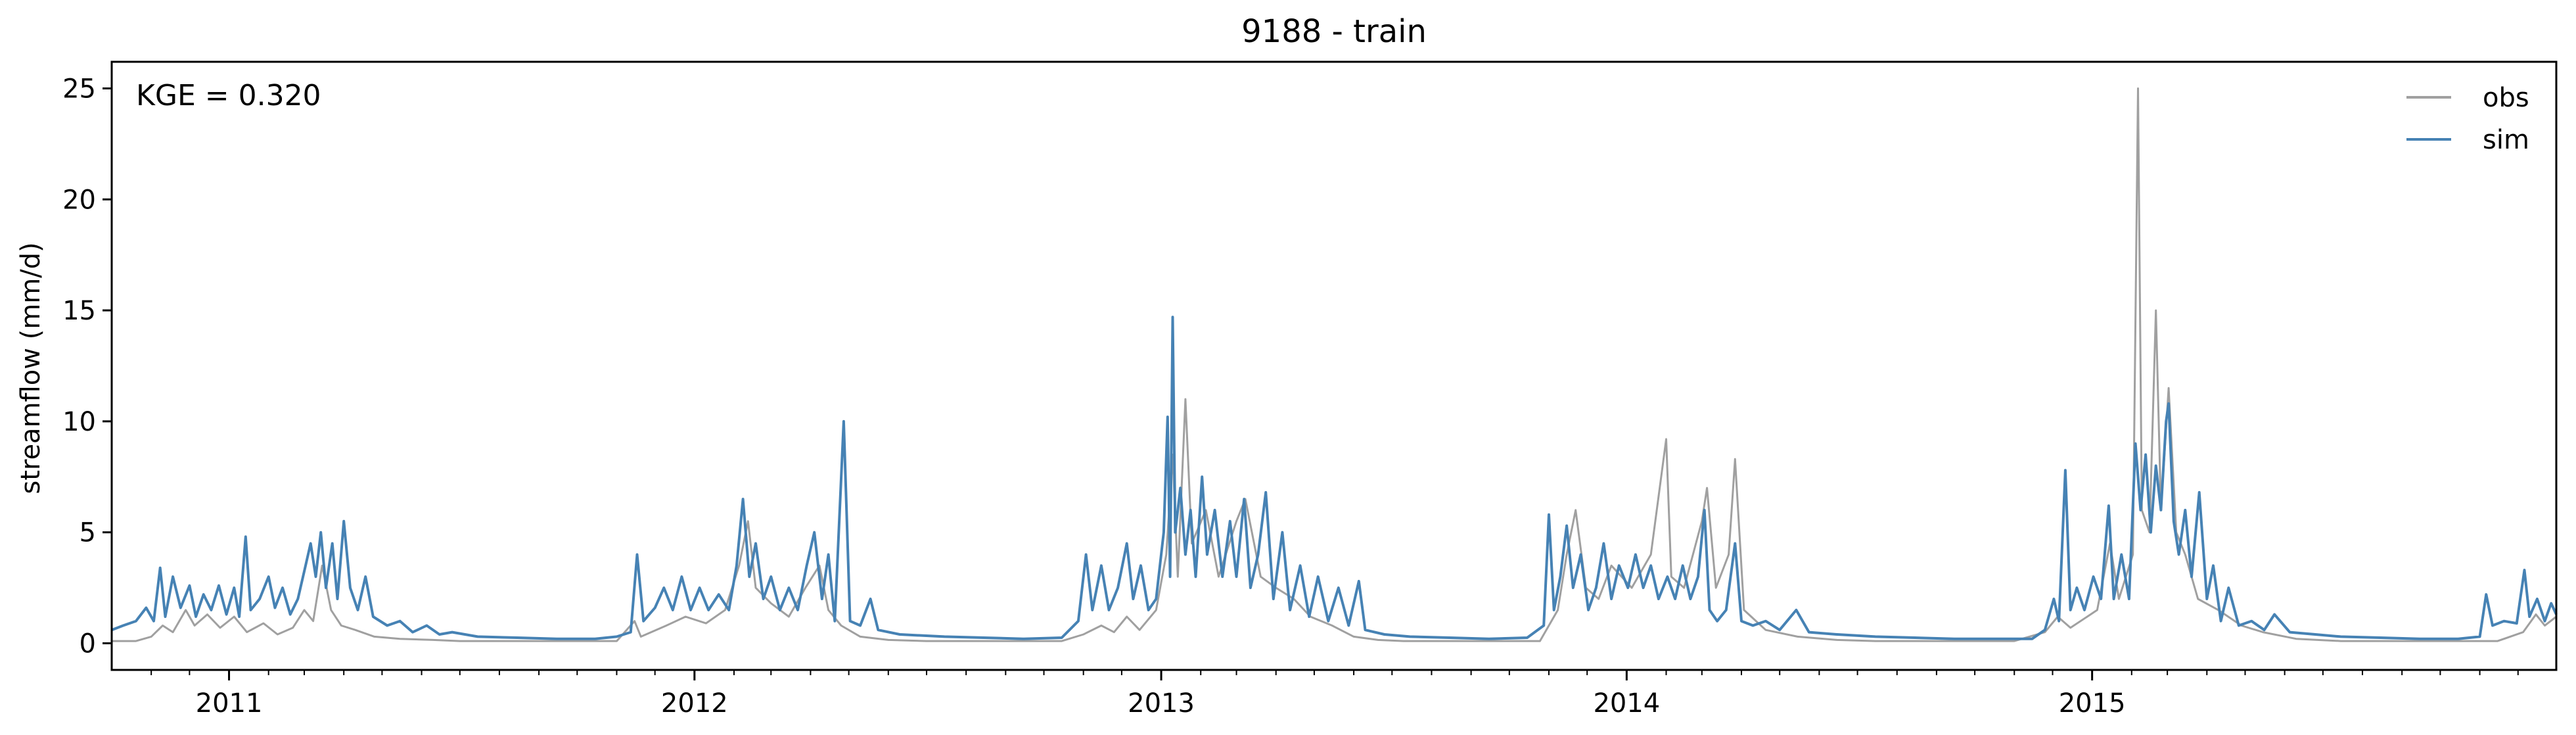 The image size is (2576, 735). Describe the element at coordinates (79, 200) in the screenshot. I see `y-tick-label: 20` at that location.